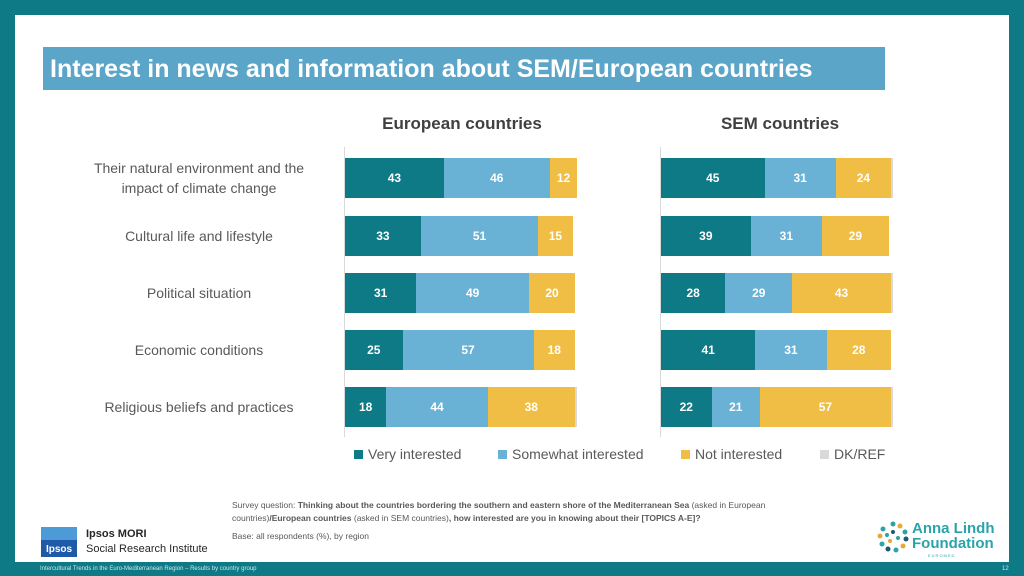 The width and height of the screenshot is (1024, 576). I want to click on category-label: Political situation, so click(199, 293).